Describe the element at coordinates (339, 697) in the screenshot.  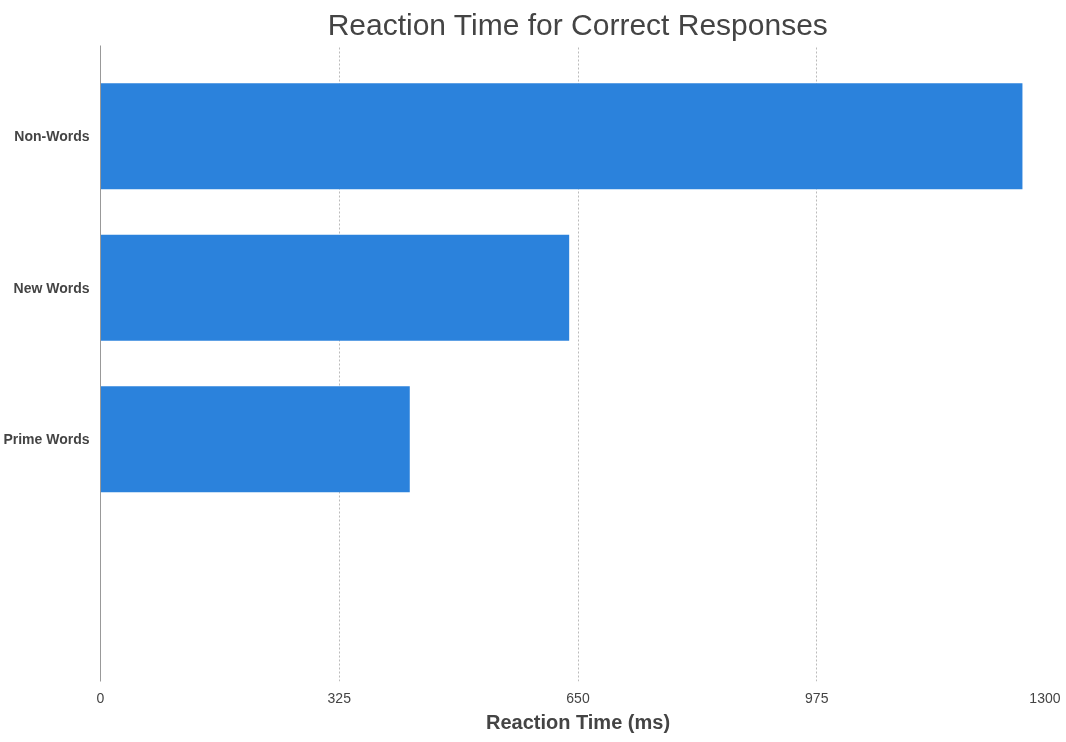
I see `x-tick-label: 325` at that location.